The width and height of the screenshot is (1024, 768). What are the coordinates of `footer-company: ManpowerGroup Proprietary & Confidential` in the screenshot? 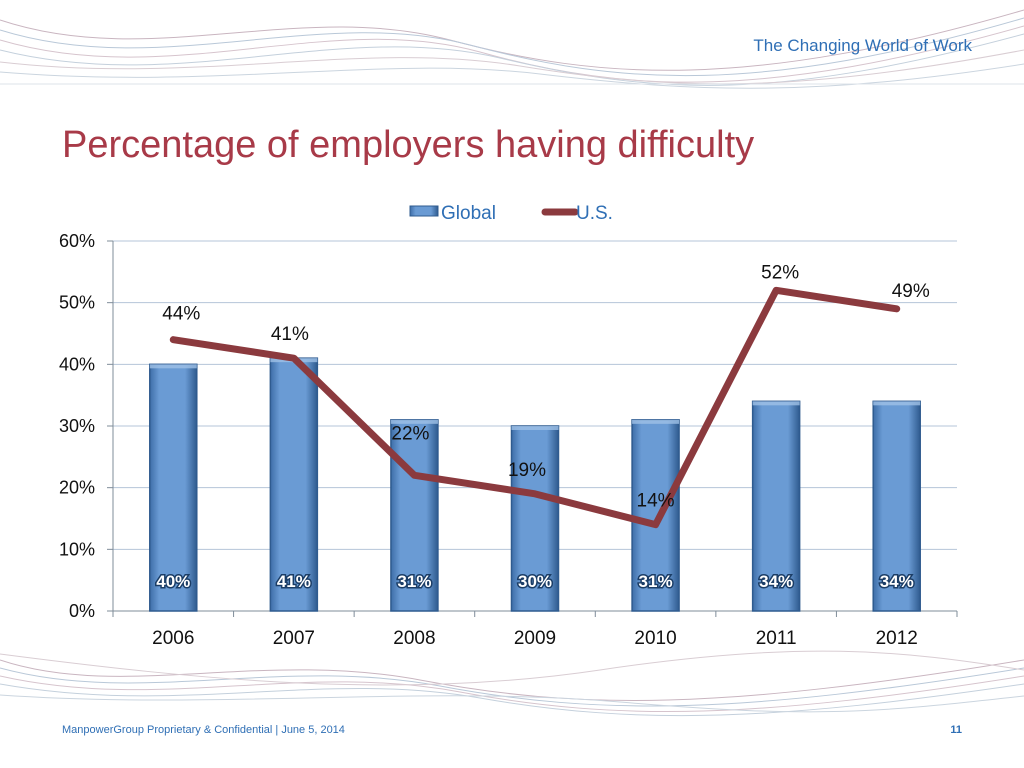 It's located at (167, 730).